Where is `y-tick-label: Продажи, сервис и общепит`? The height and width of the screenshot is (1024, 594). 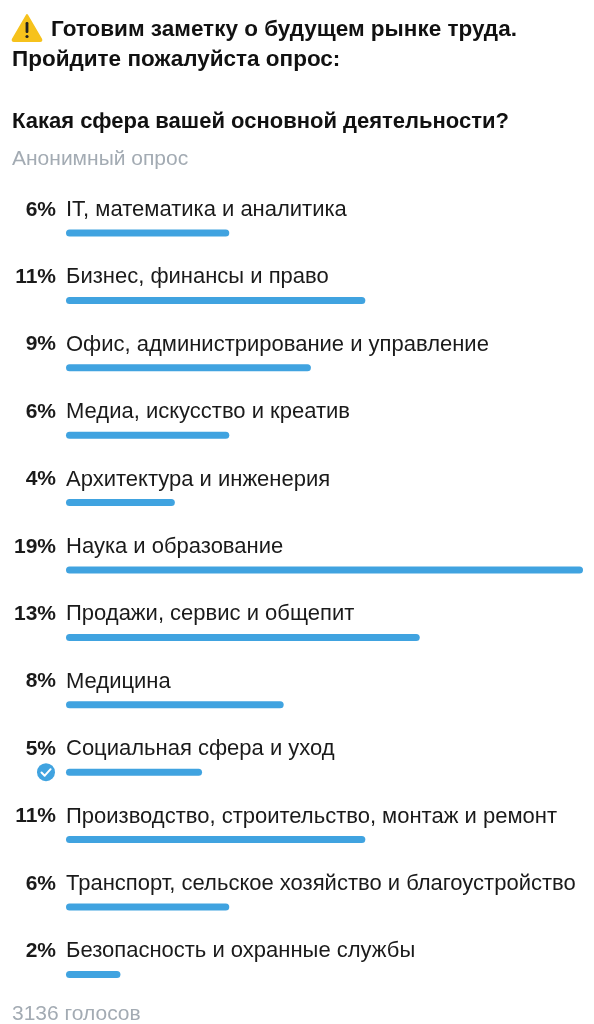 y-tick-label: Продажи, сервис и общепит is located at coordinates (210, 612).